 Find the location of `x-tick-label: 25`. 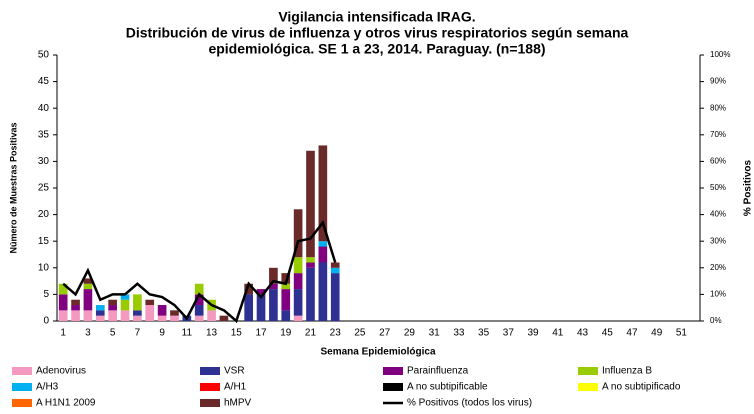

x-tick-label: 25 is located at coordinates (360, 333).